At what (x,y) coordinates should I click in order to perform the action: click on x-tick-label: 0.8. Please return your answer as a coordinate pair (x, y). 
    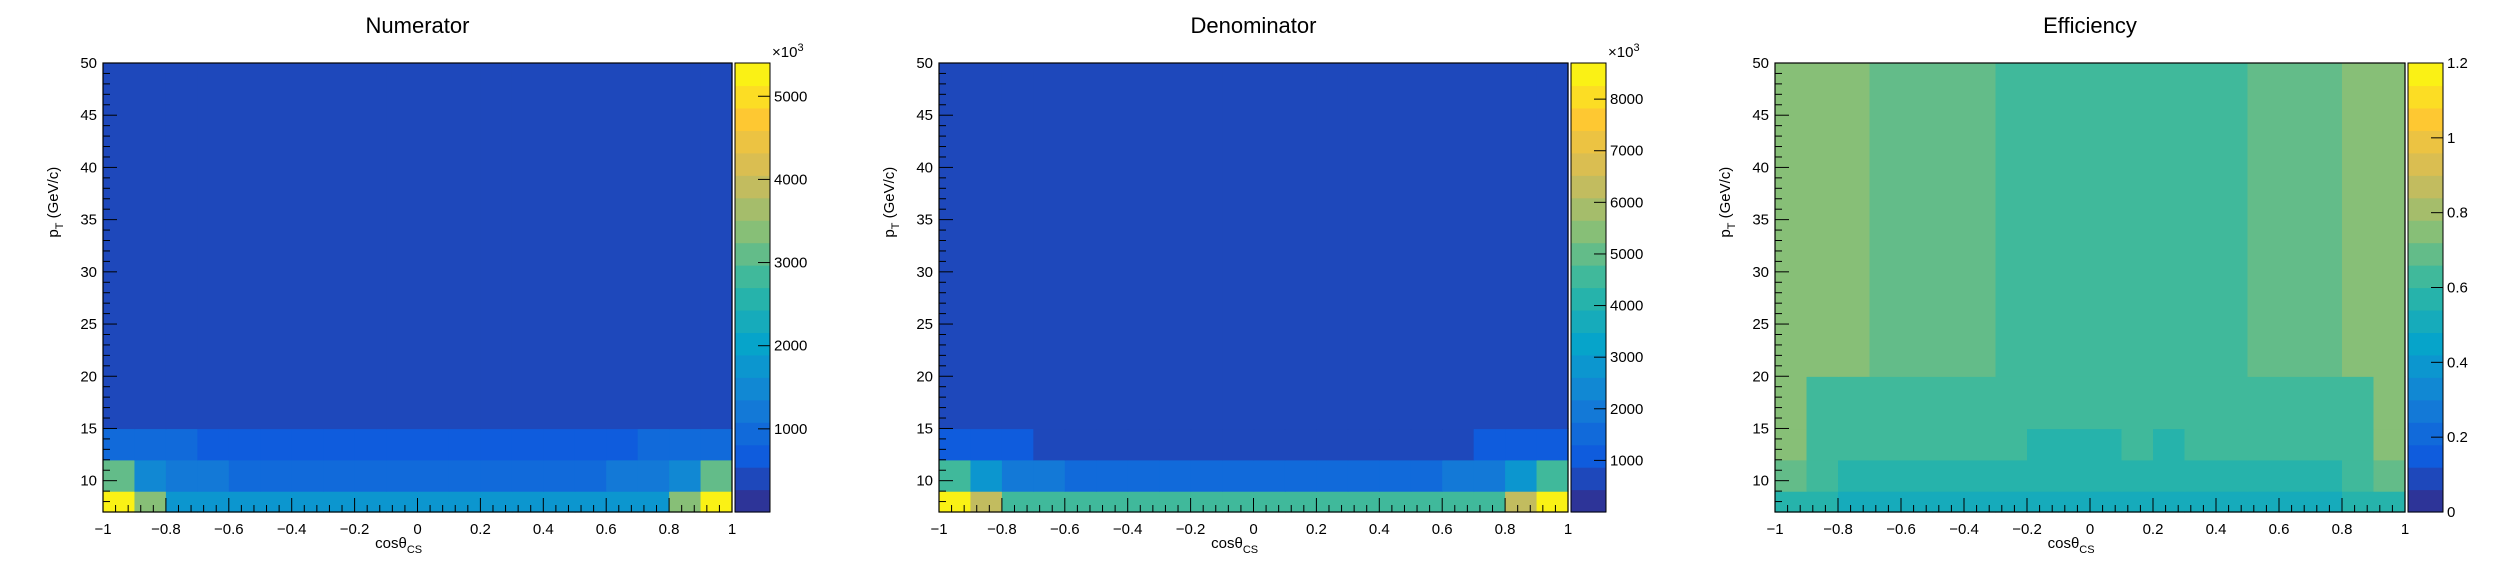
    Looking at the image, I should click on (1505, 529).